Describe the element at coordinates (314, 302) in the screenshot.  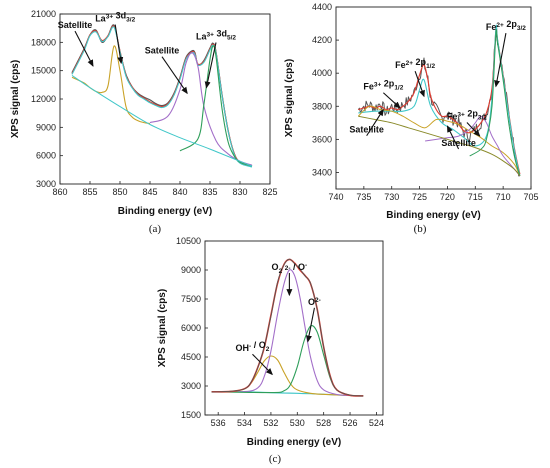
I see `annotation-label: O2-` at that location.